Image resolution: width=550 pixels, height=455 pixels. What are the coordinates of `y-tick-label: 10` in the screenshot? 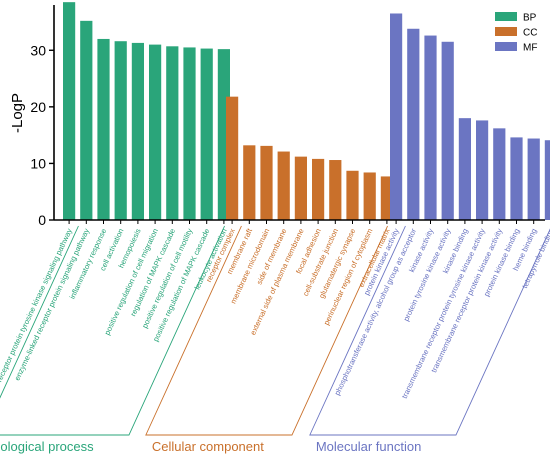 It's located at (38, 163).